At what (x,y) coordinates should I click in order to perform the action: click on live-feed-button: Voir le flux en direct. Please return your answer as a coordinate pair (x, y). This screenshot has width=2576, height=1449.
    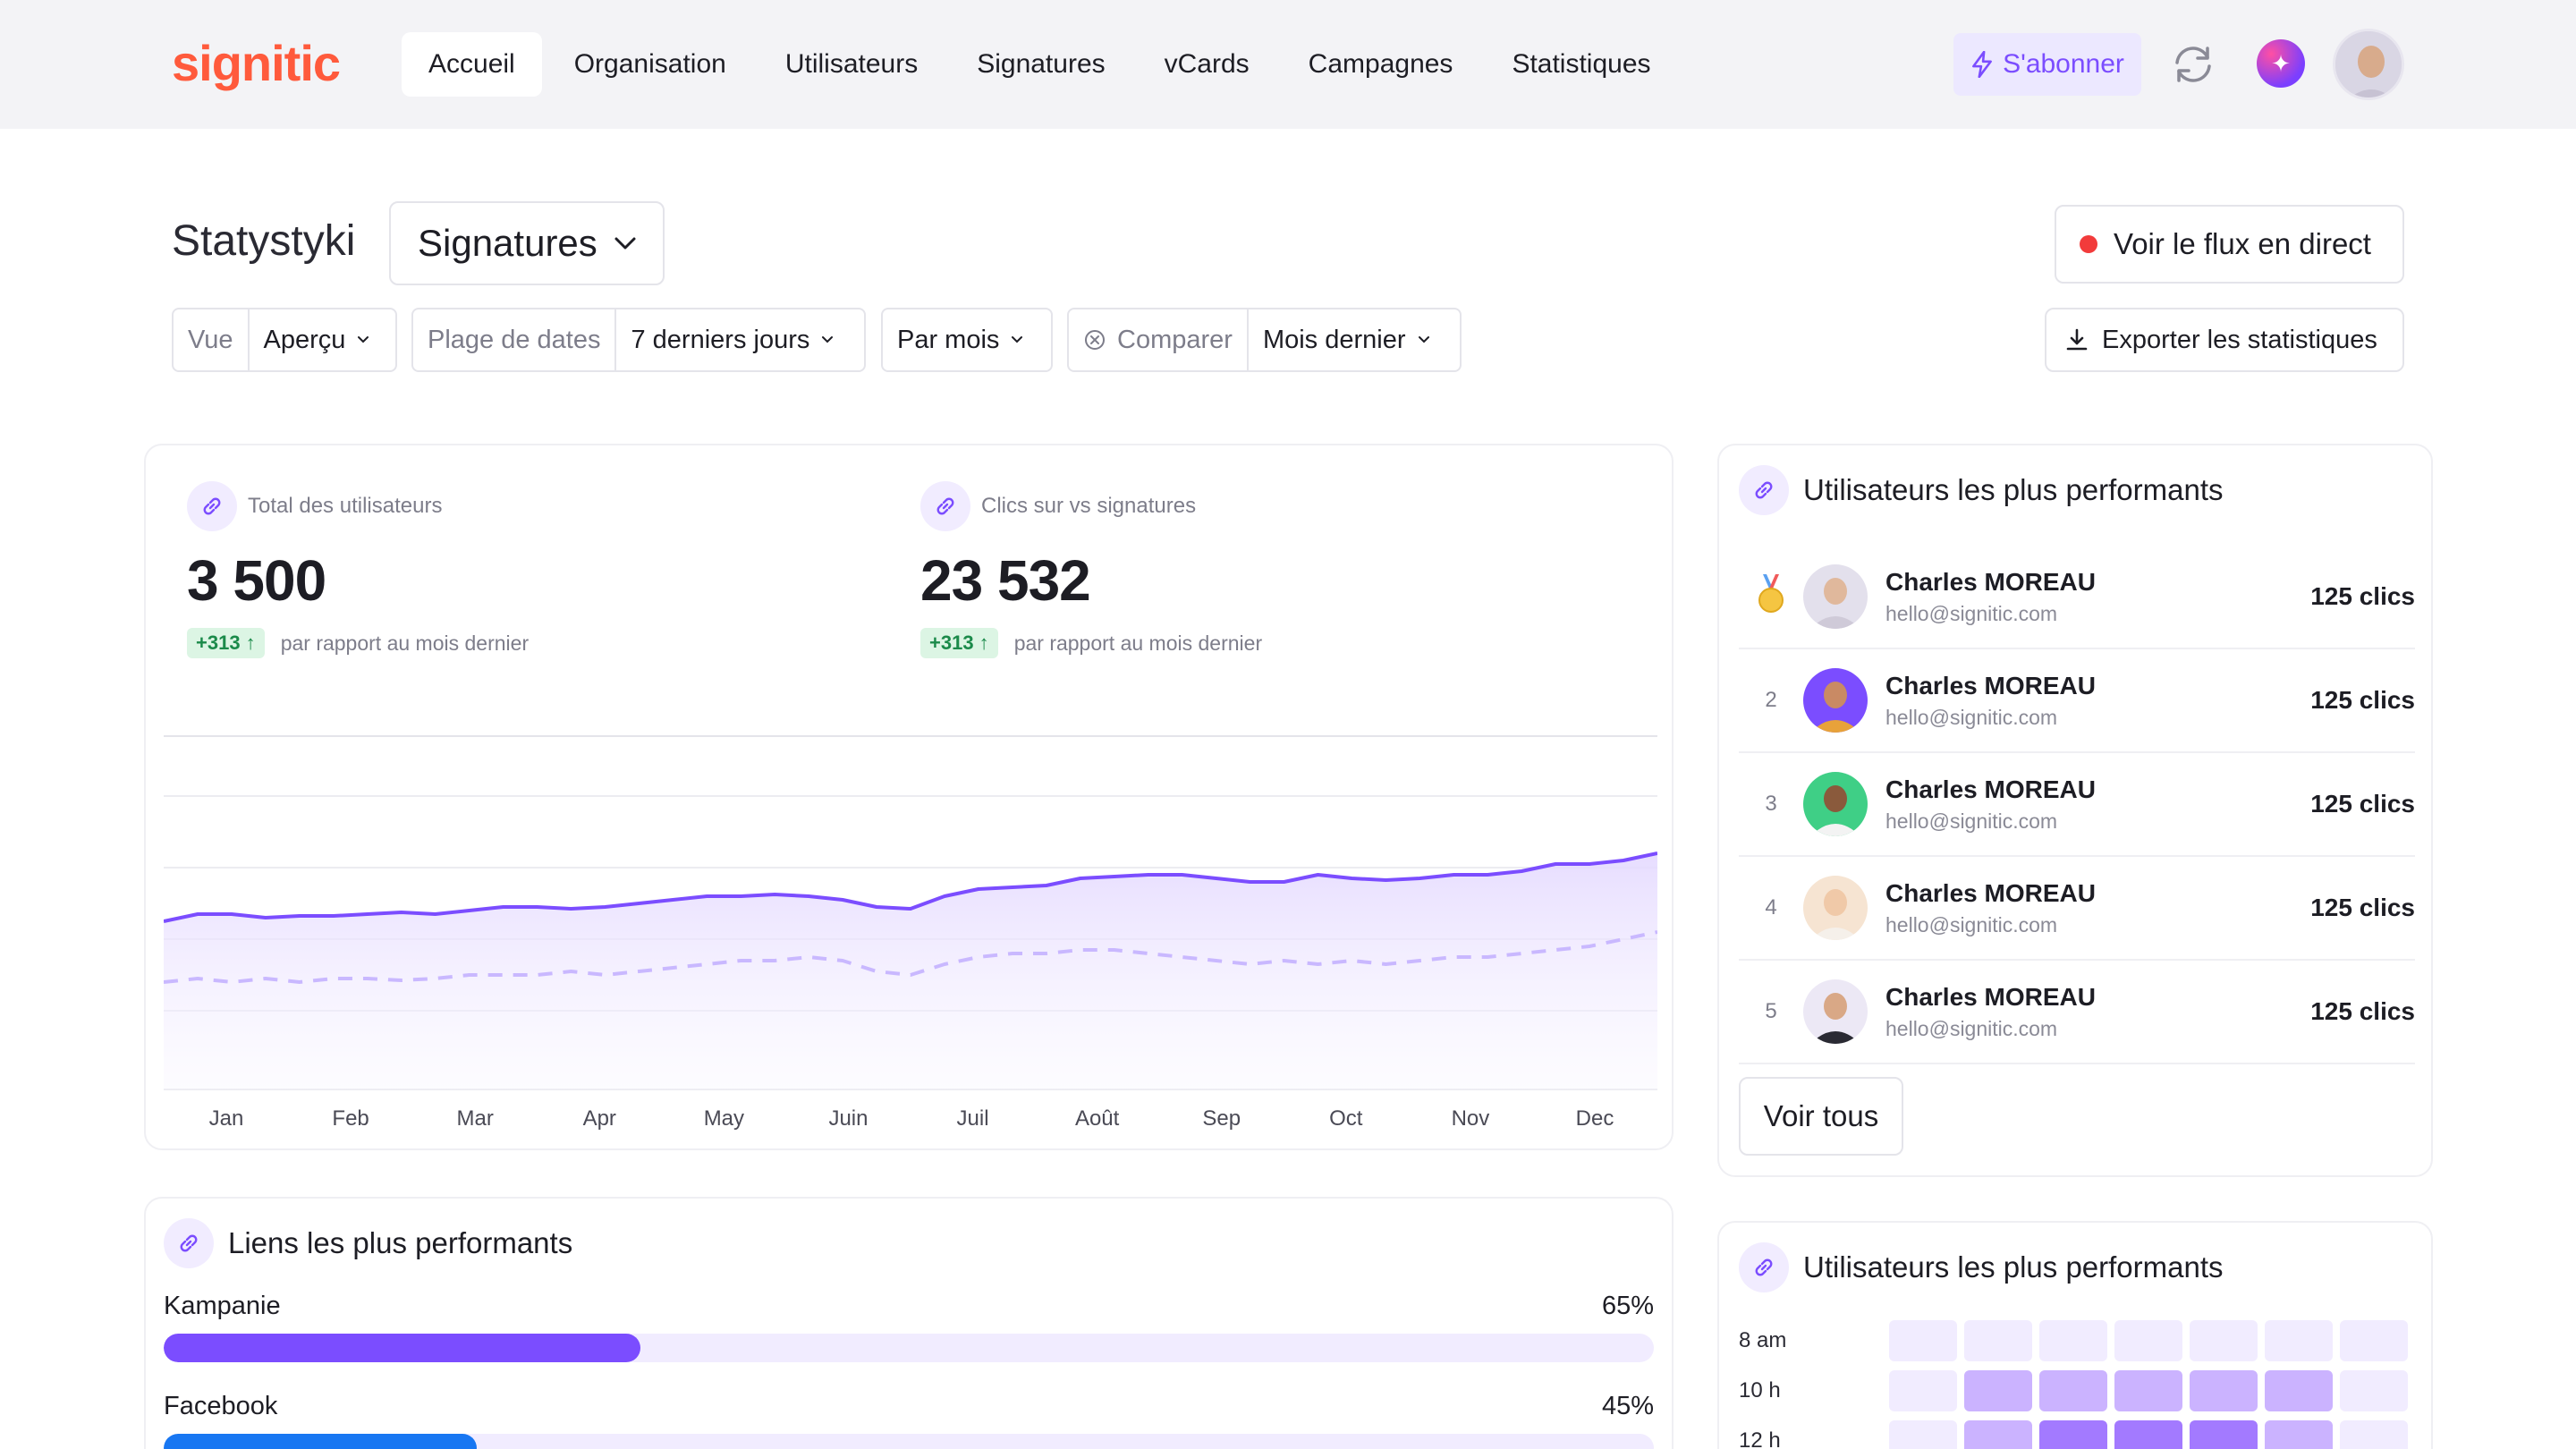
    Looking at the image, I should click on (2229, 244).